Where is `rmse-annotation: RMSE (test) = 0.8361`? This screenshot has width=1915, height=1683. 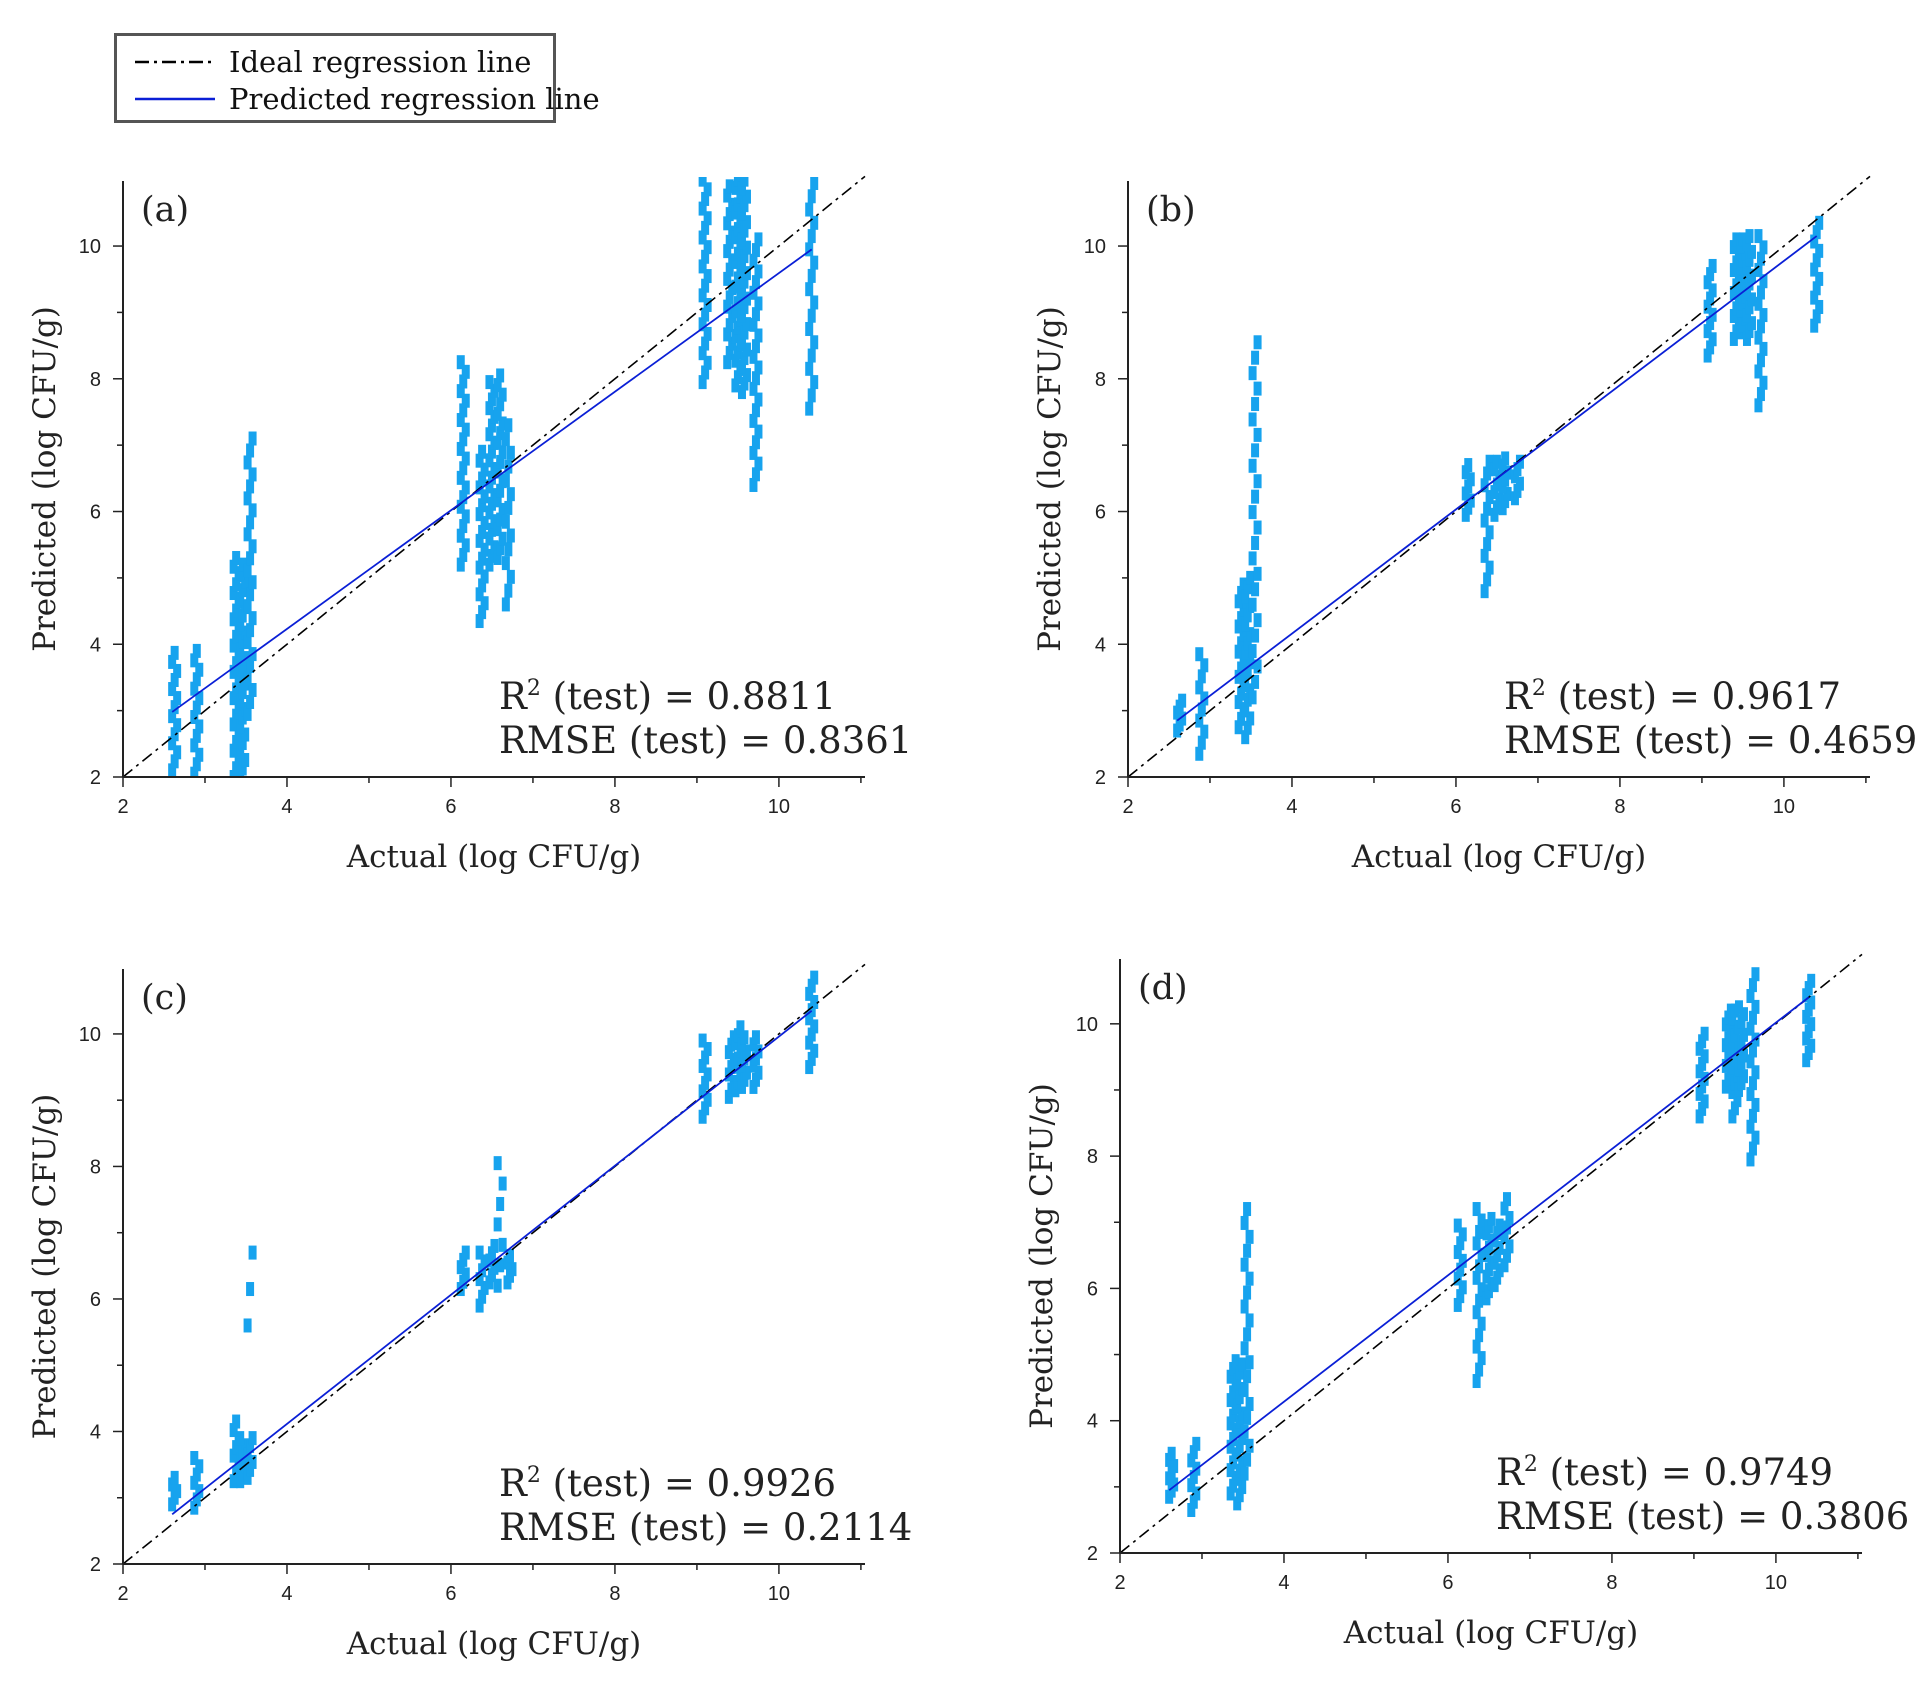 rmse-annotation: RMSE (test) = 0.8361 is located at coordinates (705, 740).